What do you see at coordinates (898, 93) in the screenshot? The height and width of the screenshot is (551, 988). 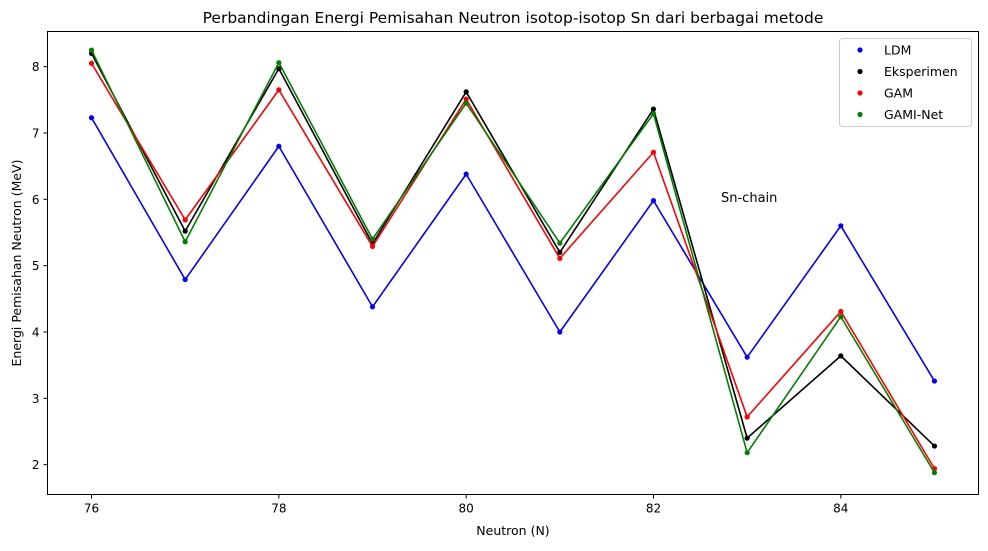 I see `legend-label: GAM` at bounding box center [898, 93].